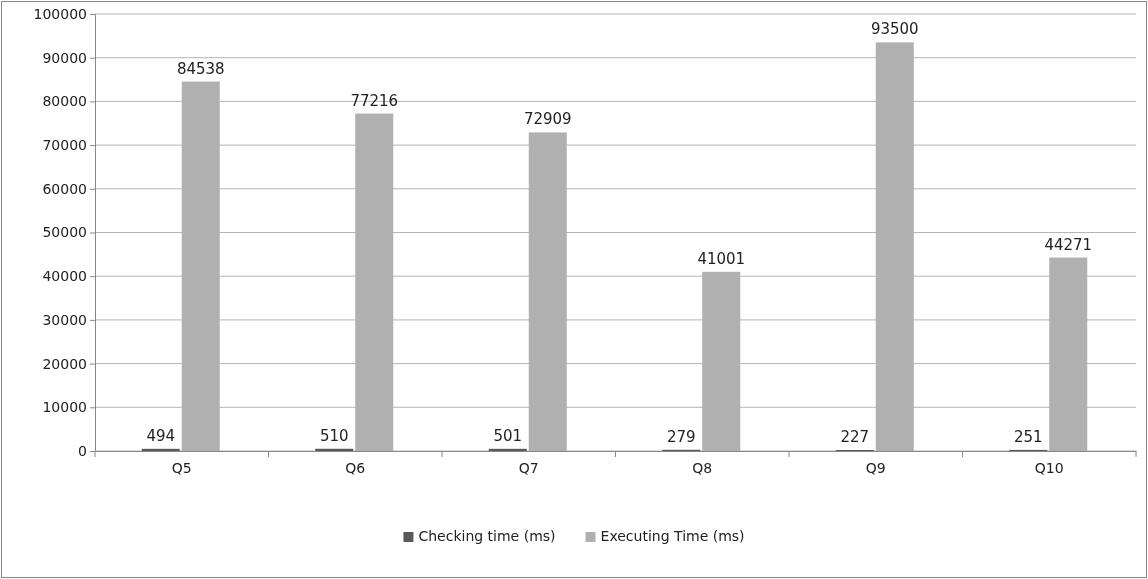  Describe the element at coordinates (60, 13) in the screenshot. I see `y-tick-label: 100000` at that location.